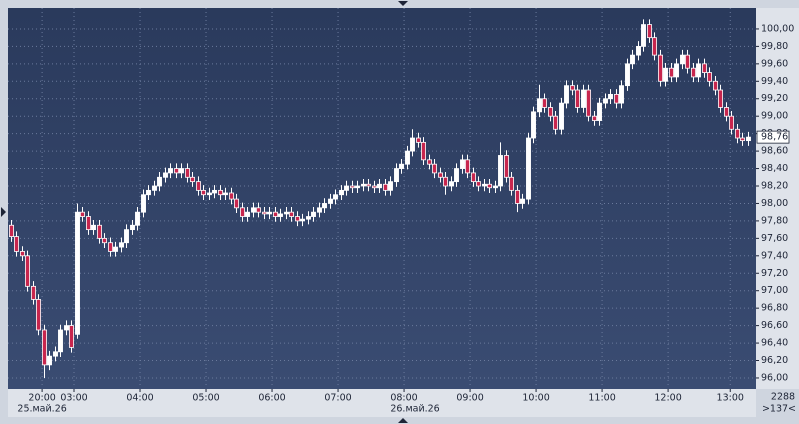  I want to click on x-tick-label: 12:00, so click(667, 398).